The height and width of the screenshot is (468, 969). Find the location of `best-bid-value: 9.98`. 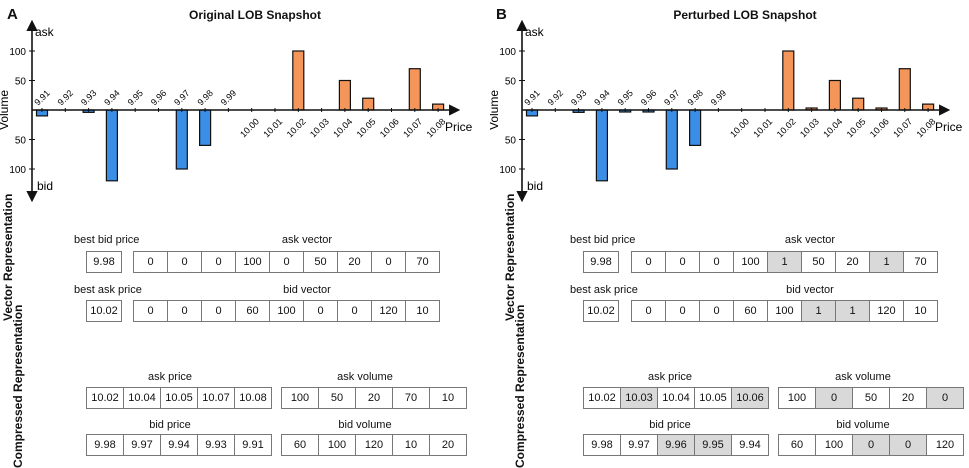

best-bid-value: 9.98 is located at coordinates (601, 262).